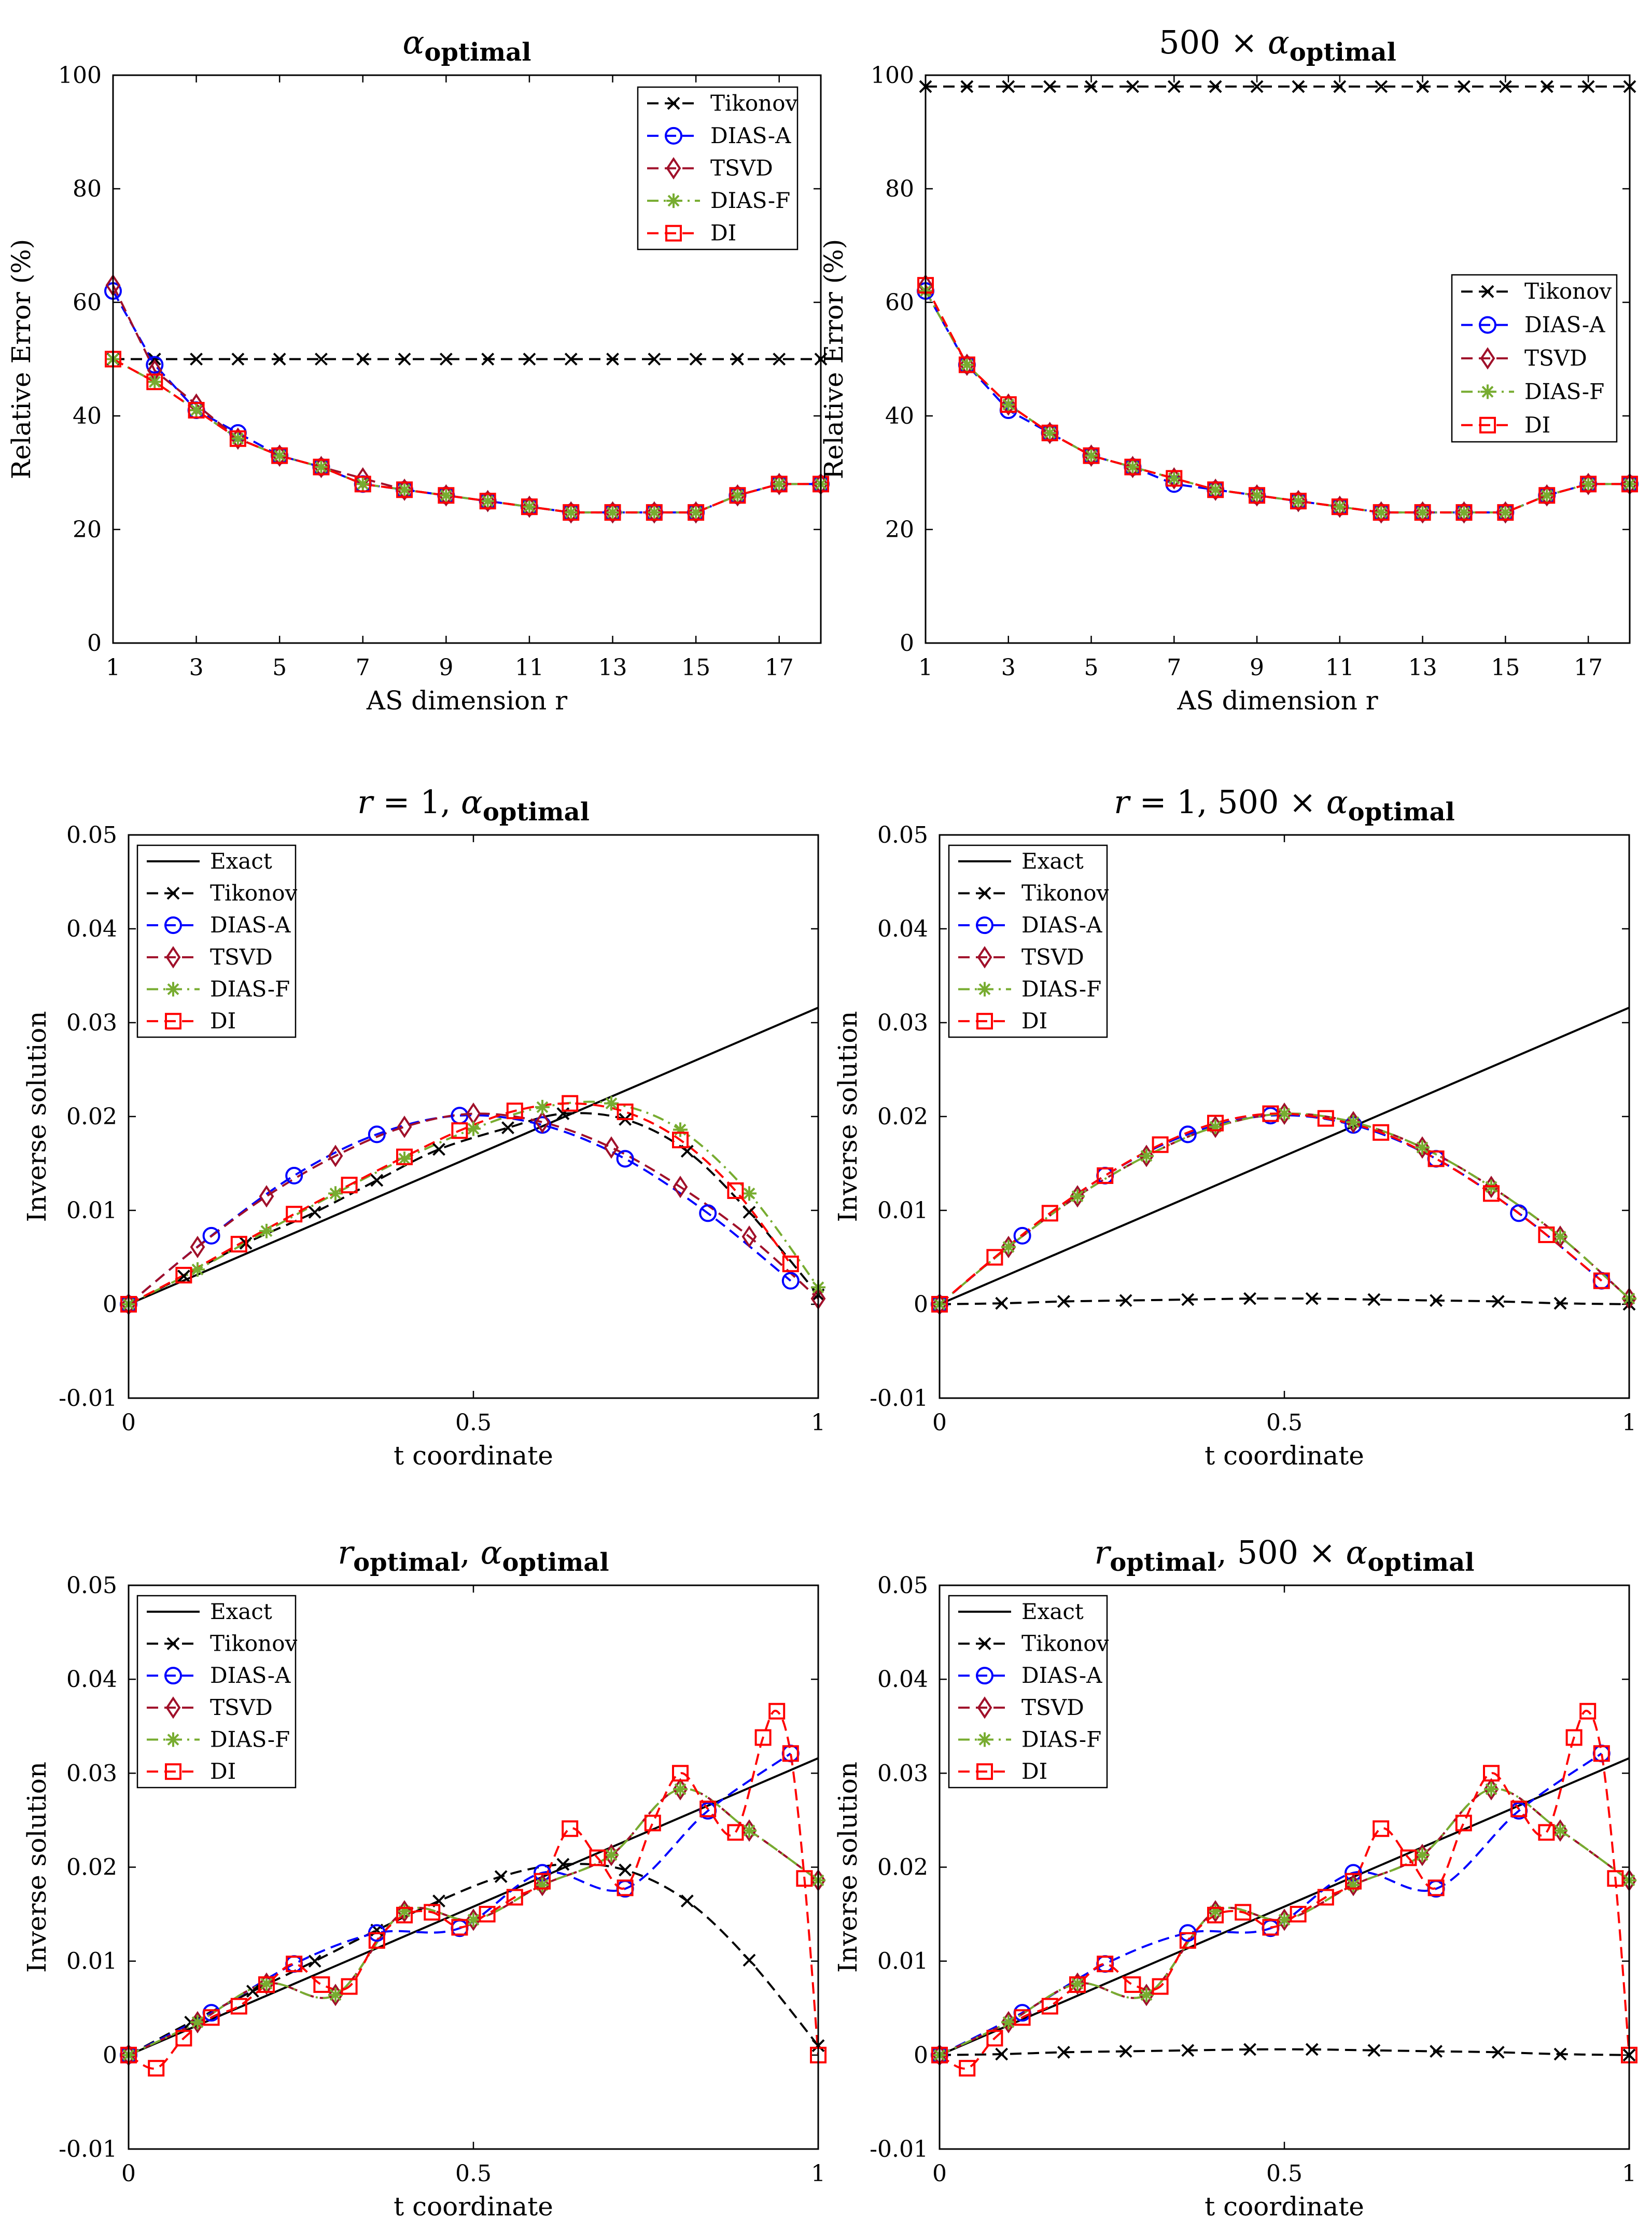 This screenshot has width=1652, height=2232. Describe the element at coordinates (87, 416) in the screenshot. I see `y-tick-label: 40` at that location.